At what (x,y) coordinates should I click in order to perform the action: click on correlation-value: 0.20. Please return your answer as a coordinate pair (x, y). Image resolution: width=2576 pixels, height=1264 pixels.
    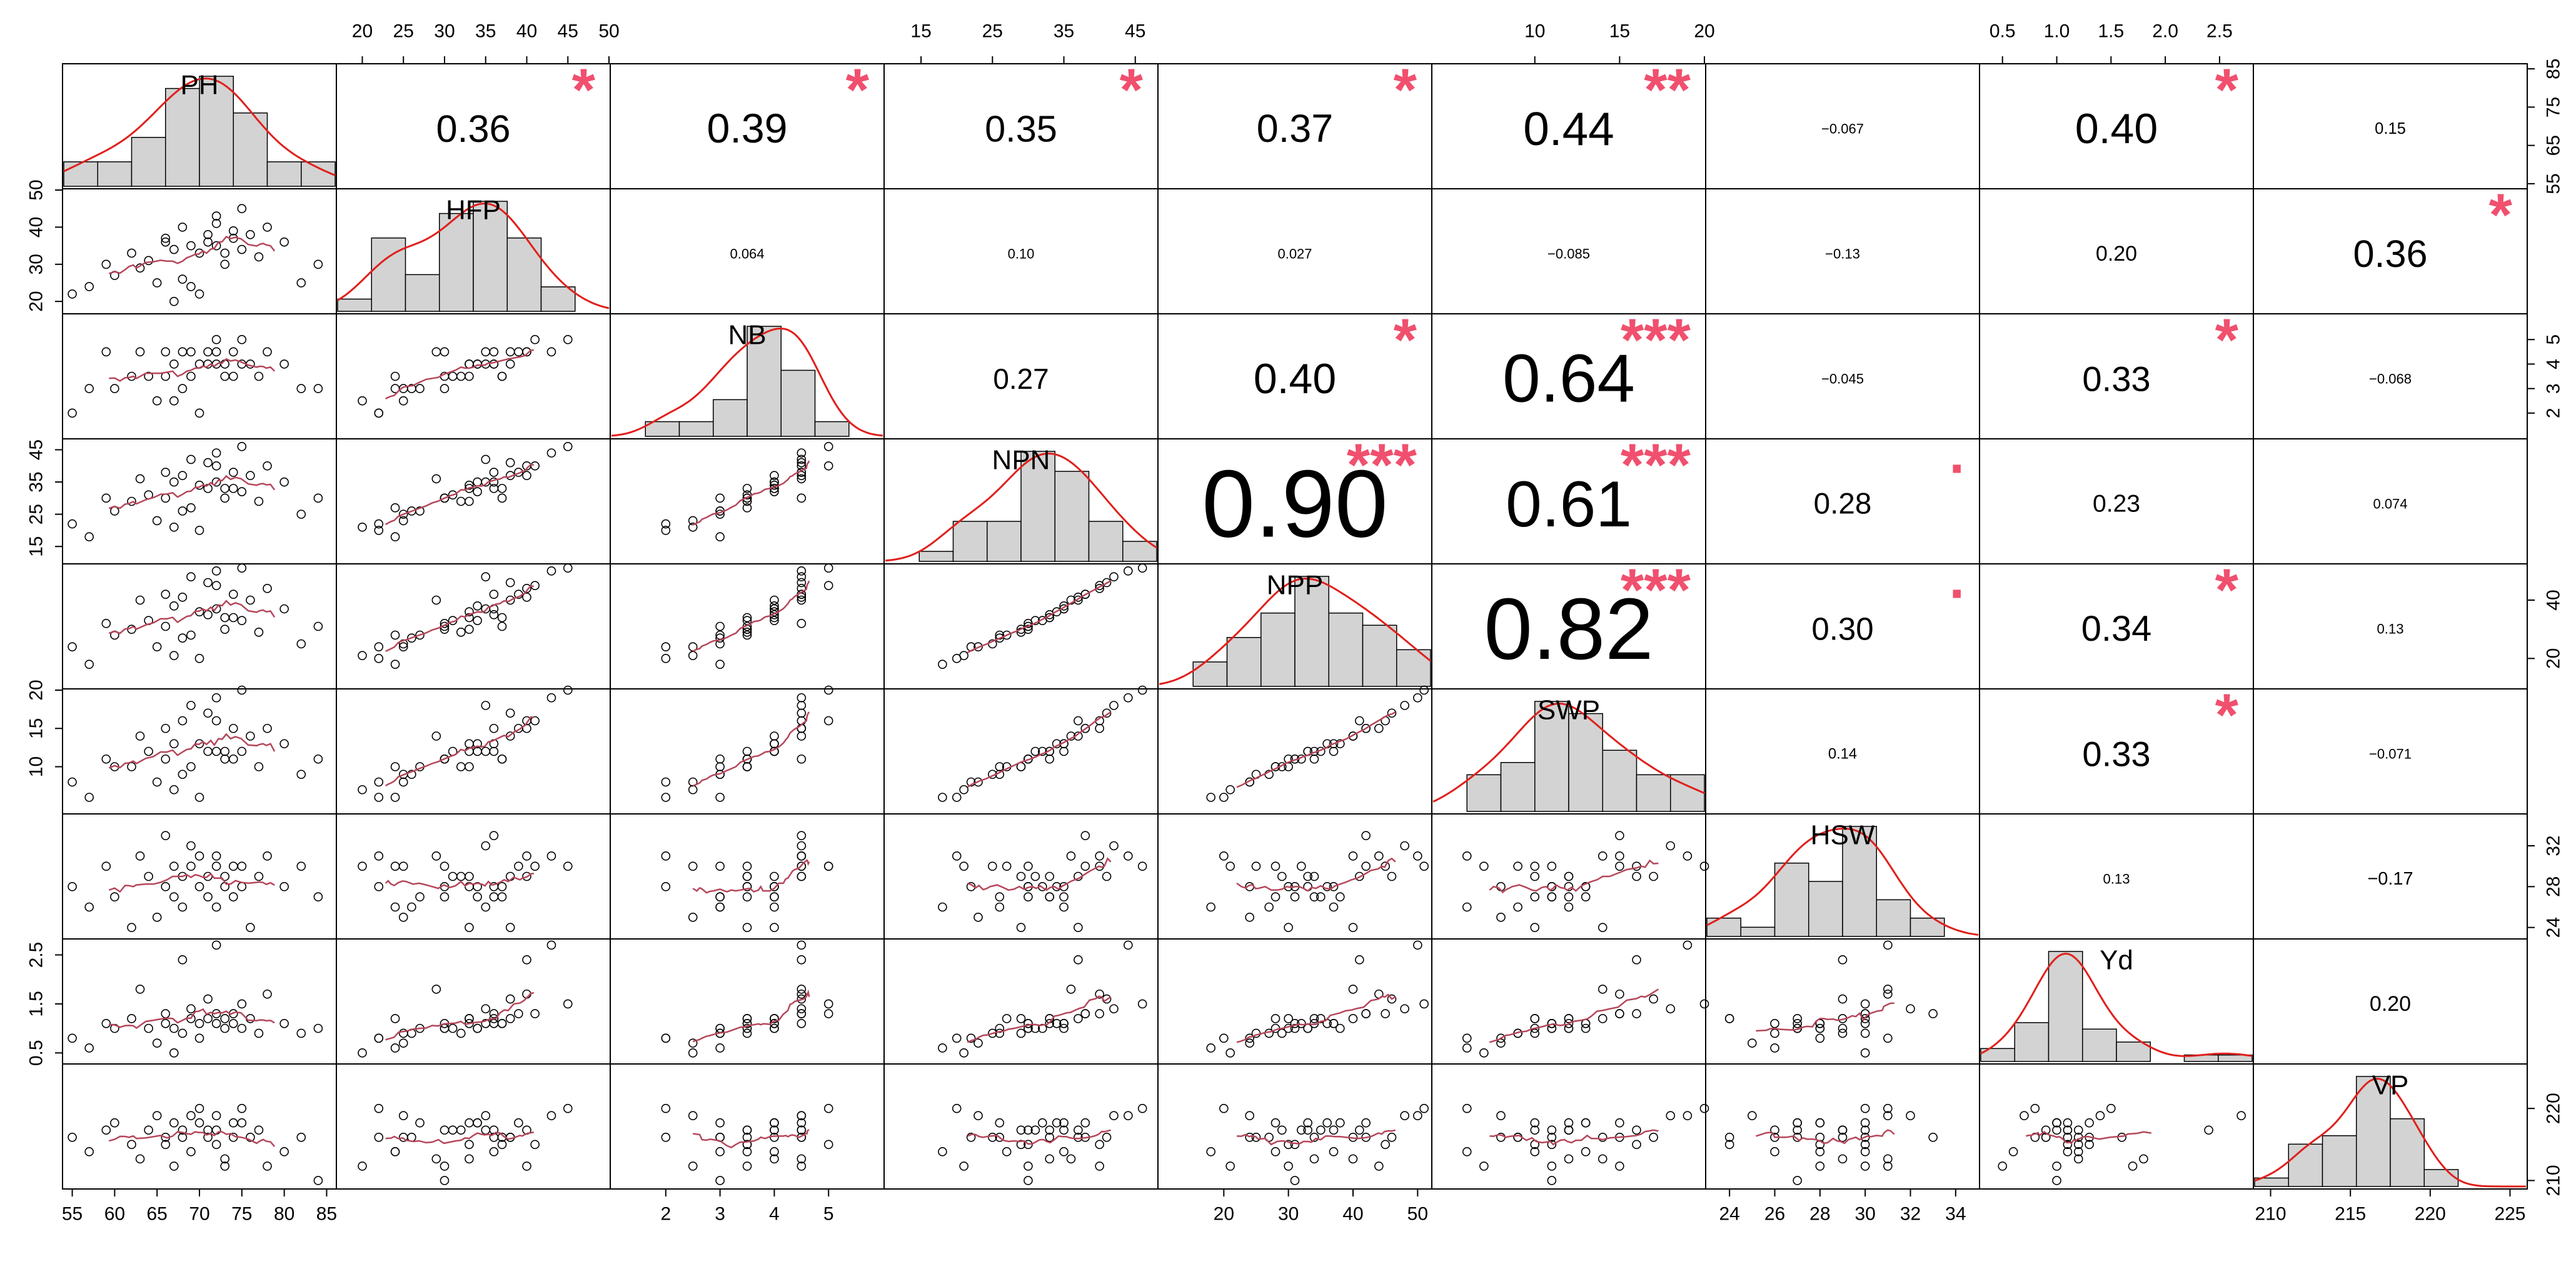
    Looking at the image, I should click on (2390, 1004).